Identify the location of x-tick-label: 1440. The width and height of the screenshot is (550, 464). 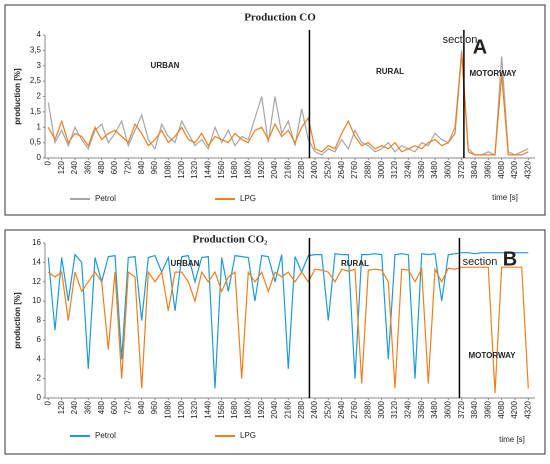
(207, 169).